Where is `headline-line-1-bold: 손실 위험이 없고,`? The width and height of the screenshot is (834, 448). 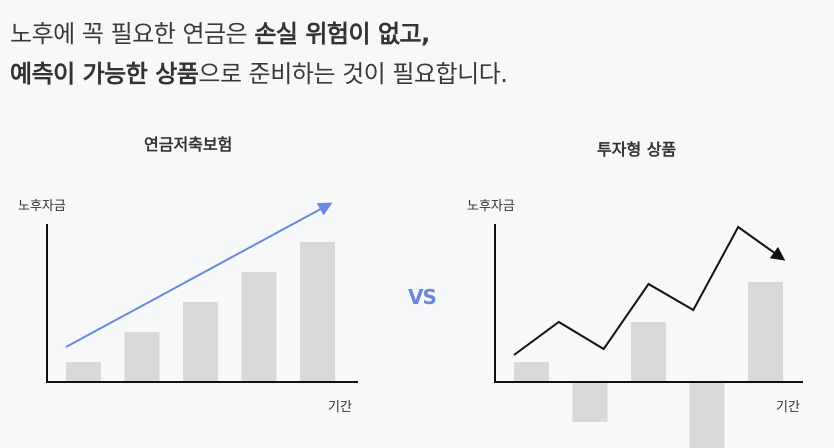
headline-line-1-bold: 손실 위험이 없고, is located at coordinates (342, 34).